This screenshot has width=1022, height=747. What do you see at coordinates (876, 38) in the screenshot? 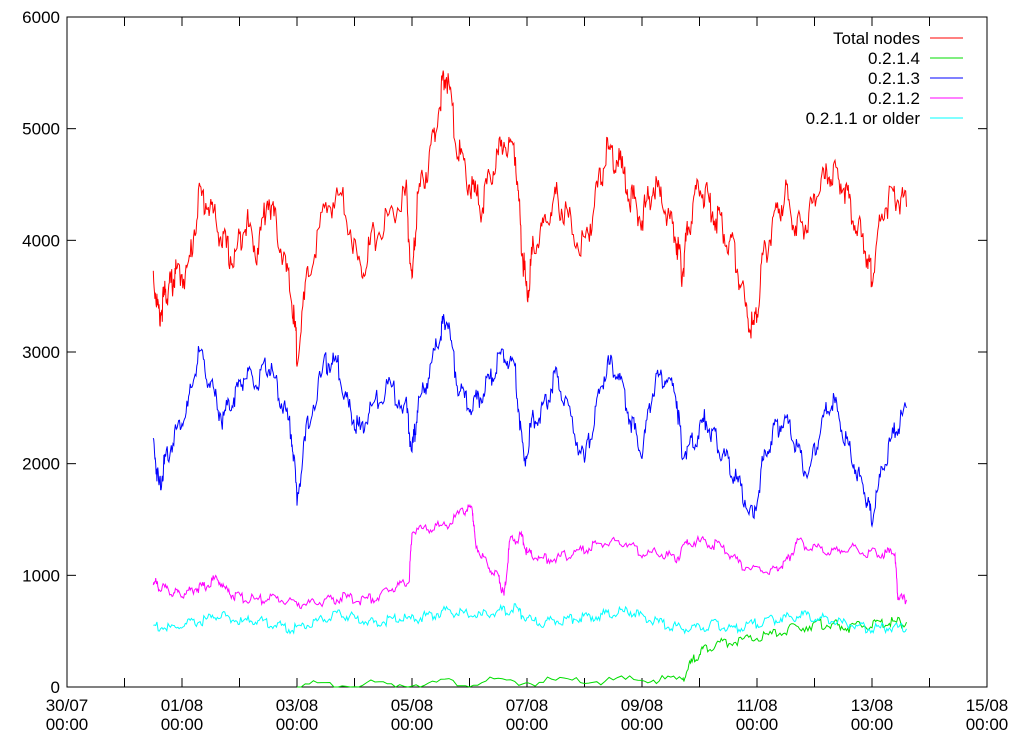
I see `legend-label: Total nodes` at bounding box center [876, 38].